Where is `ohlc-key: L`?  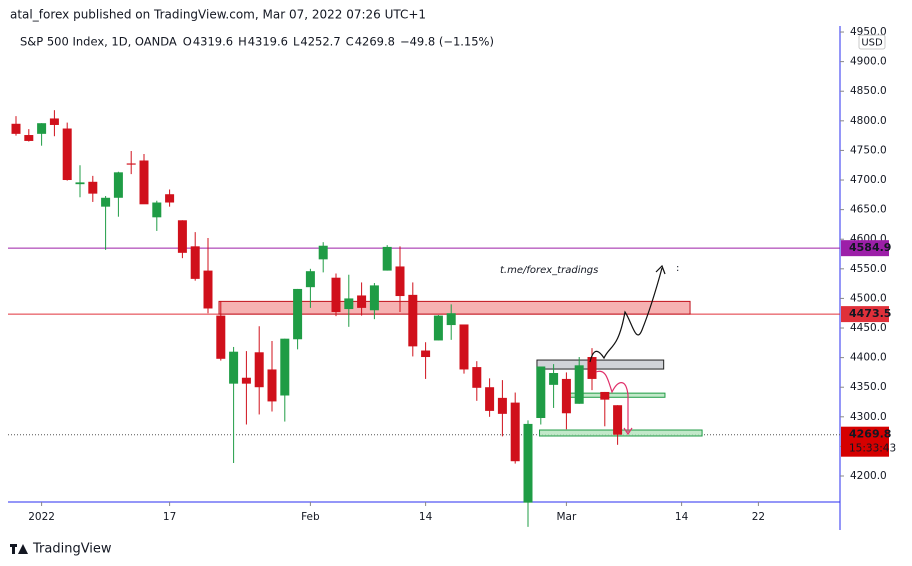 ohlc-key: L is located at coordinates (296, 42).